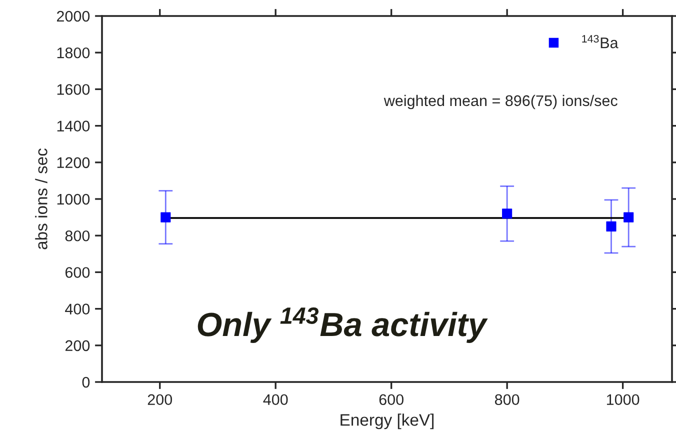 This screenshot has width=676, height=441. Describe the element at coordinates (343, 325) in the screenshot. I see `annotation: Only $^{143}$Ba activity` at that location.